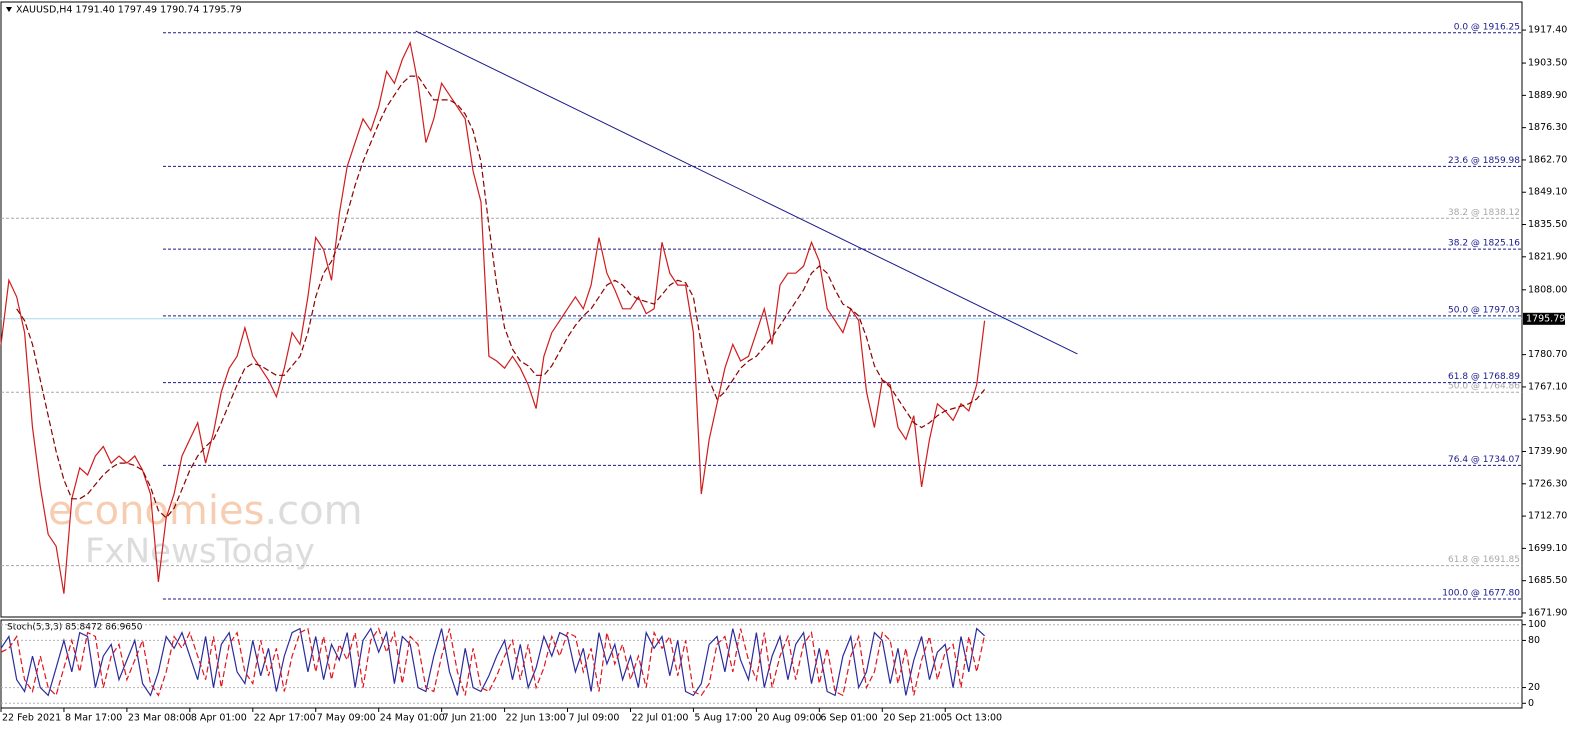  Describe the element at coordinates (313, 511) in the screenshot. I see `watermark-suffix: .com` at that location.